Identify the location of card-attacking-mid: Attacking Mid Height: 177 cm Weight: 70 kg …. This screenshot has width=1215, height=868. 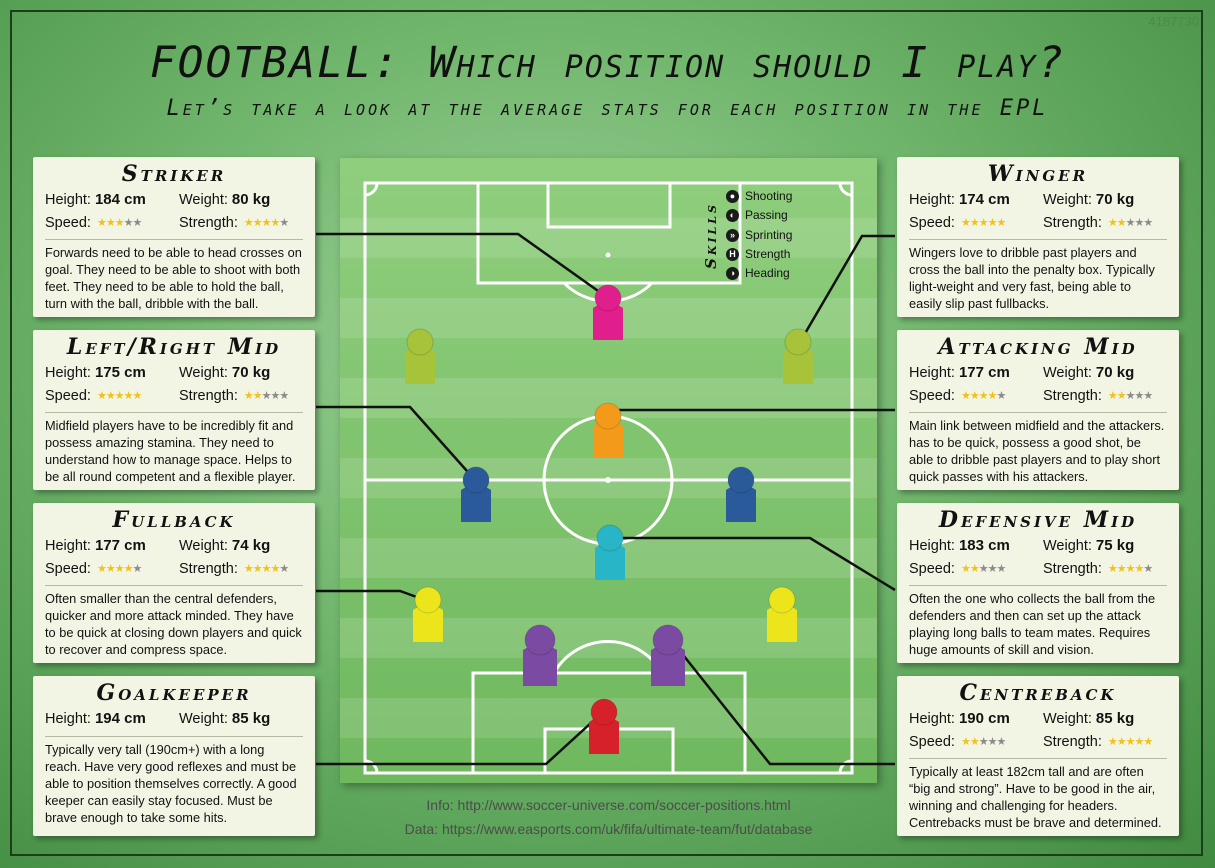
(1038, 410).